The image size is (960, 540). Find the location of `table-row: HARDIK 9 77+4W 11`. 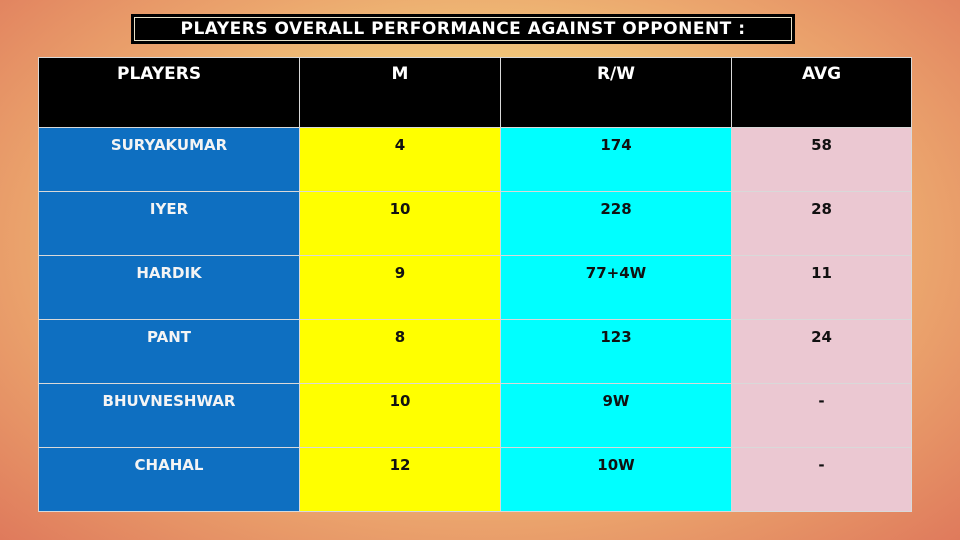

table-row: HARDIK 9 77+4W 11 is located at coordinates (475, 287).